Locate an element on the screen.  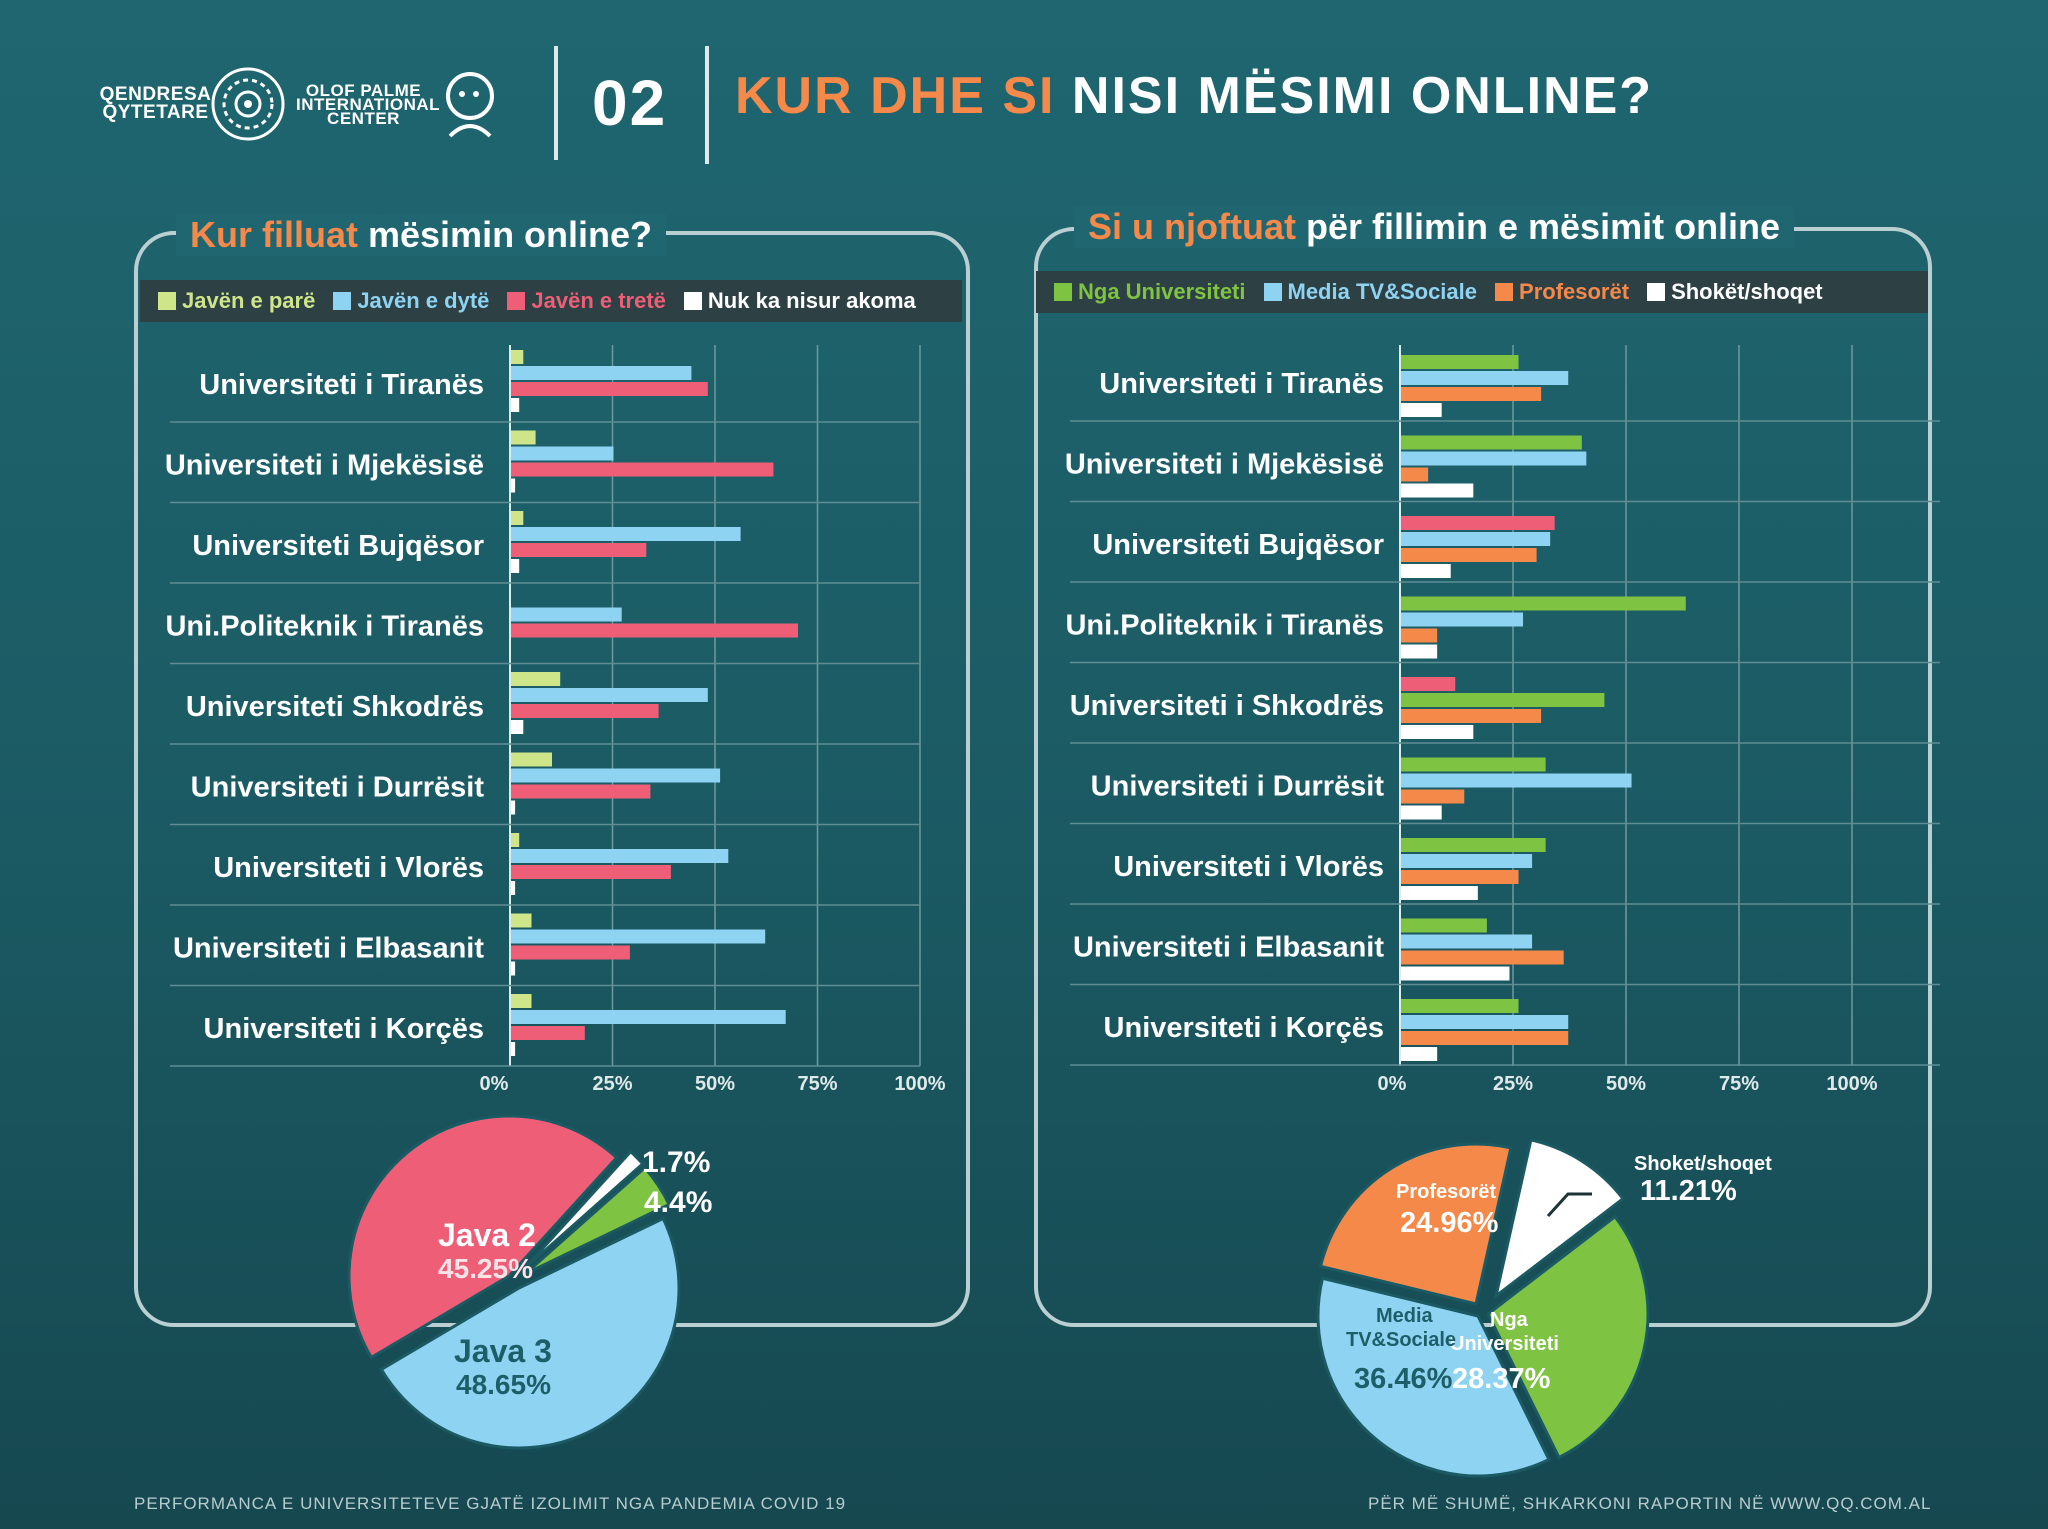
pie-value: 1.7% is located at coordinates (676, 1162).